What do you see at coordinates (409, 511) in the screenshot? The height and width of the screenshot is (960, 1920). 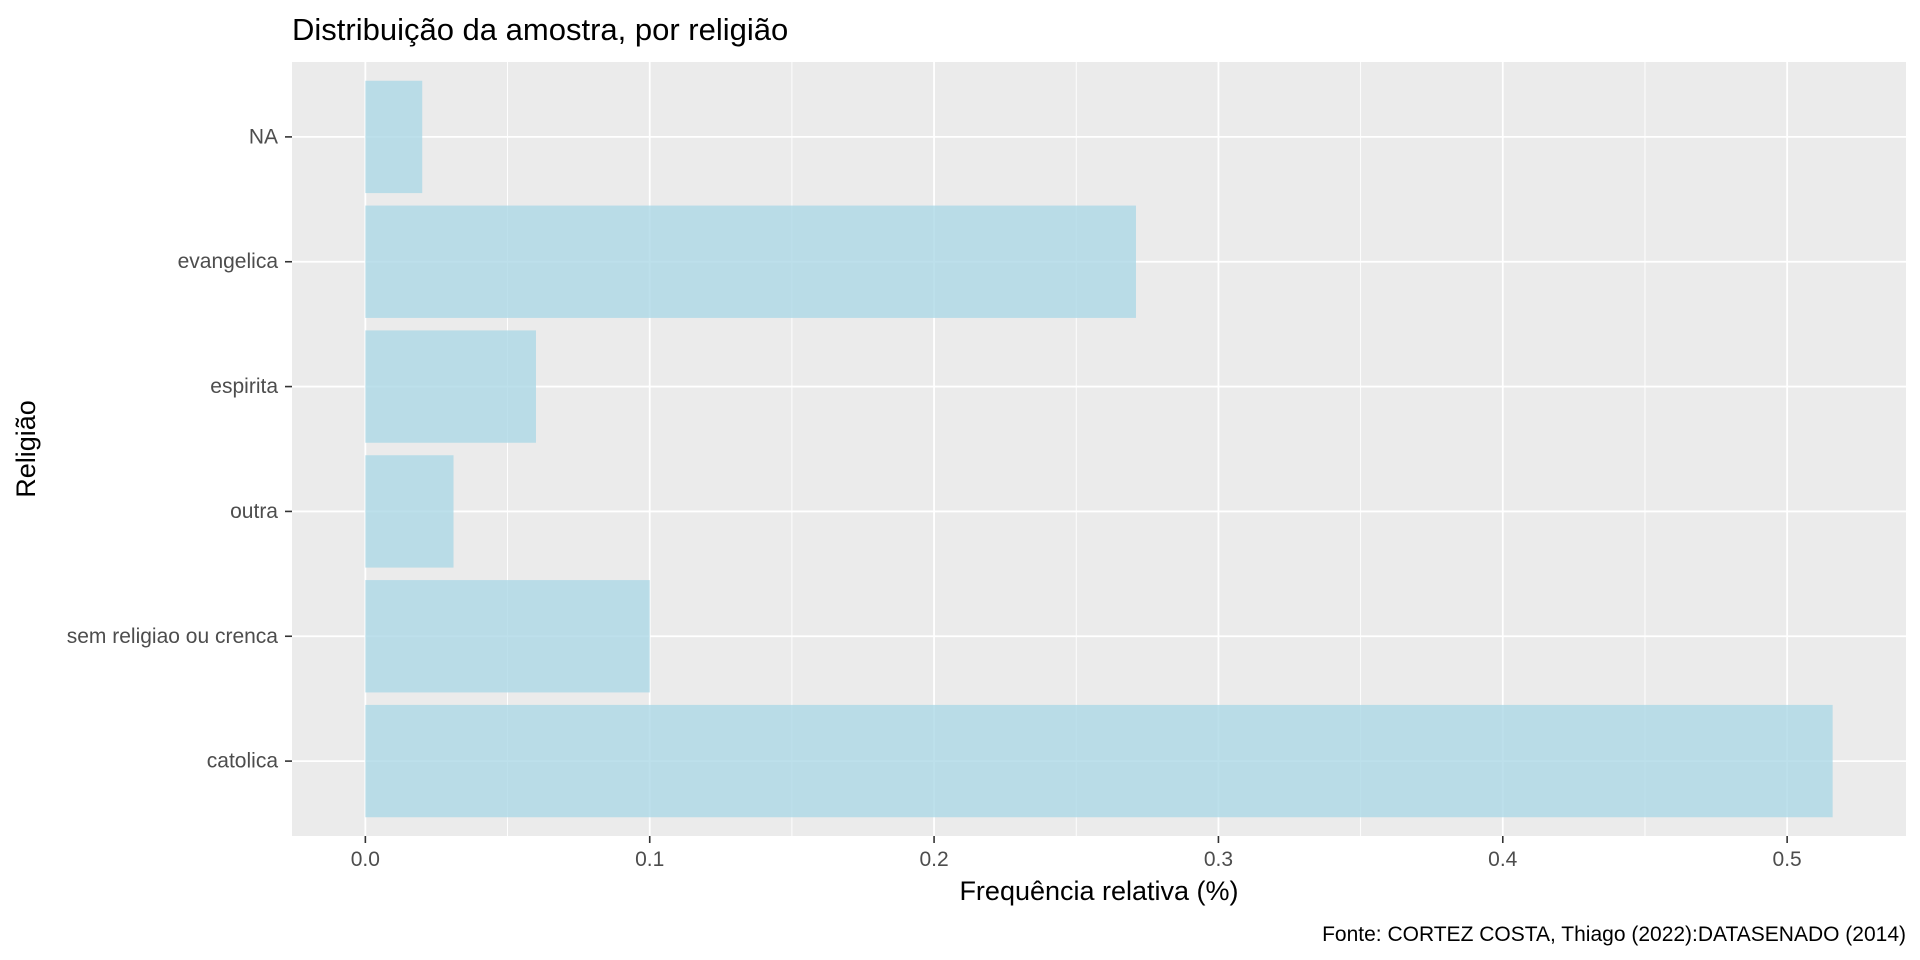 I see `bar-outra` at bounding box center [409, 511].